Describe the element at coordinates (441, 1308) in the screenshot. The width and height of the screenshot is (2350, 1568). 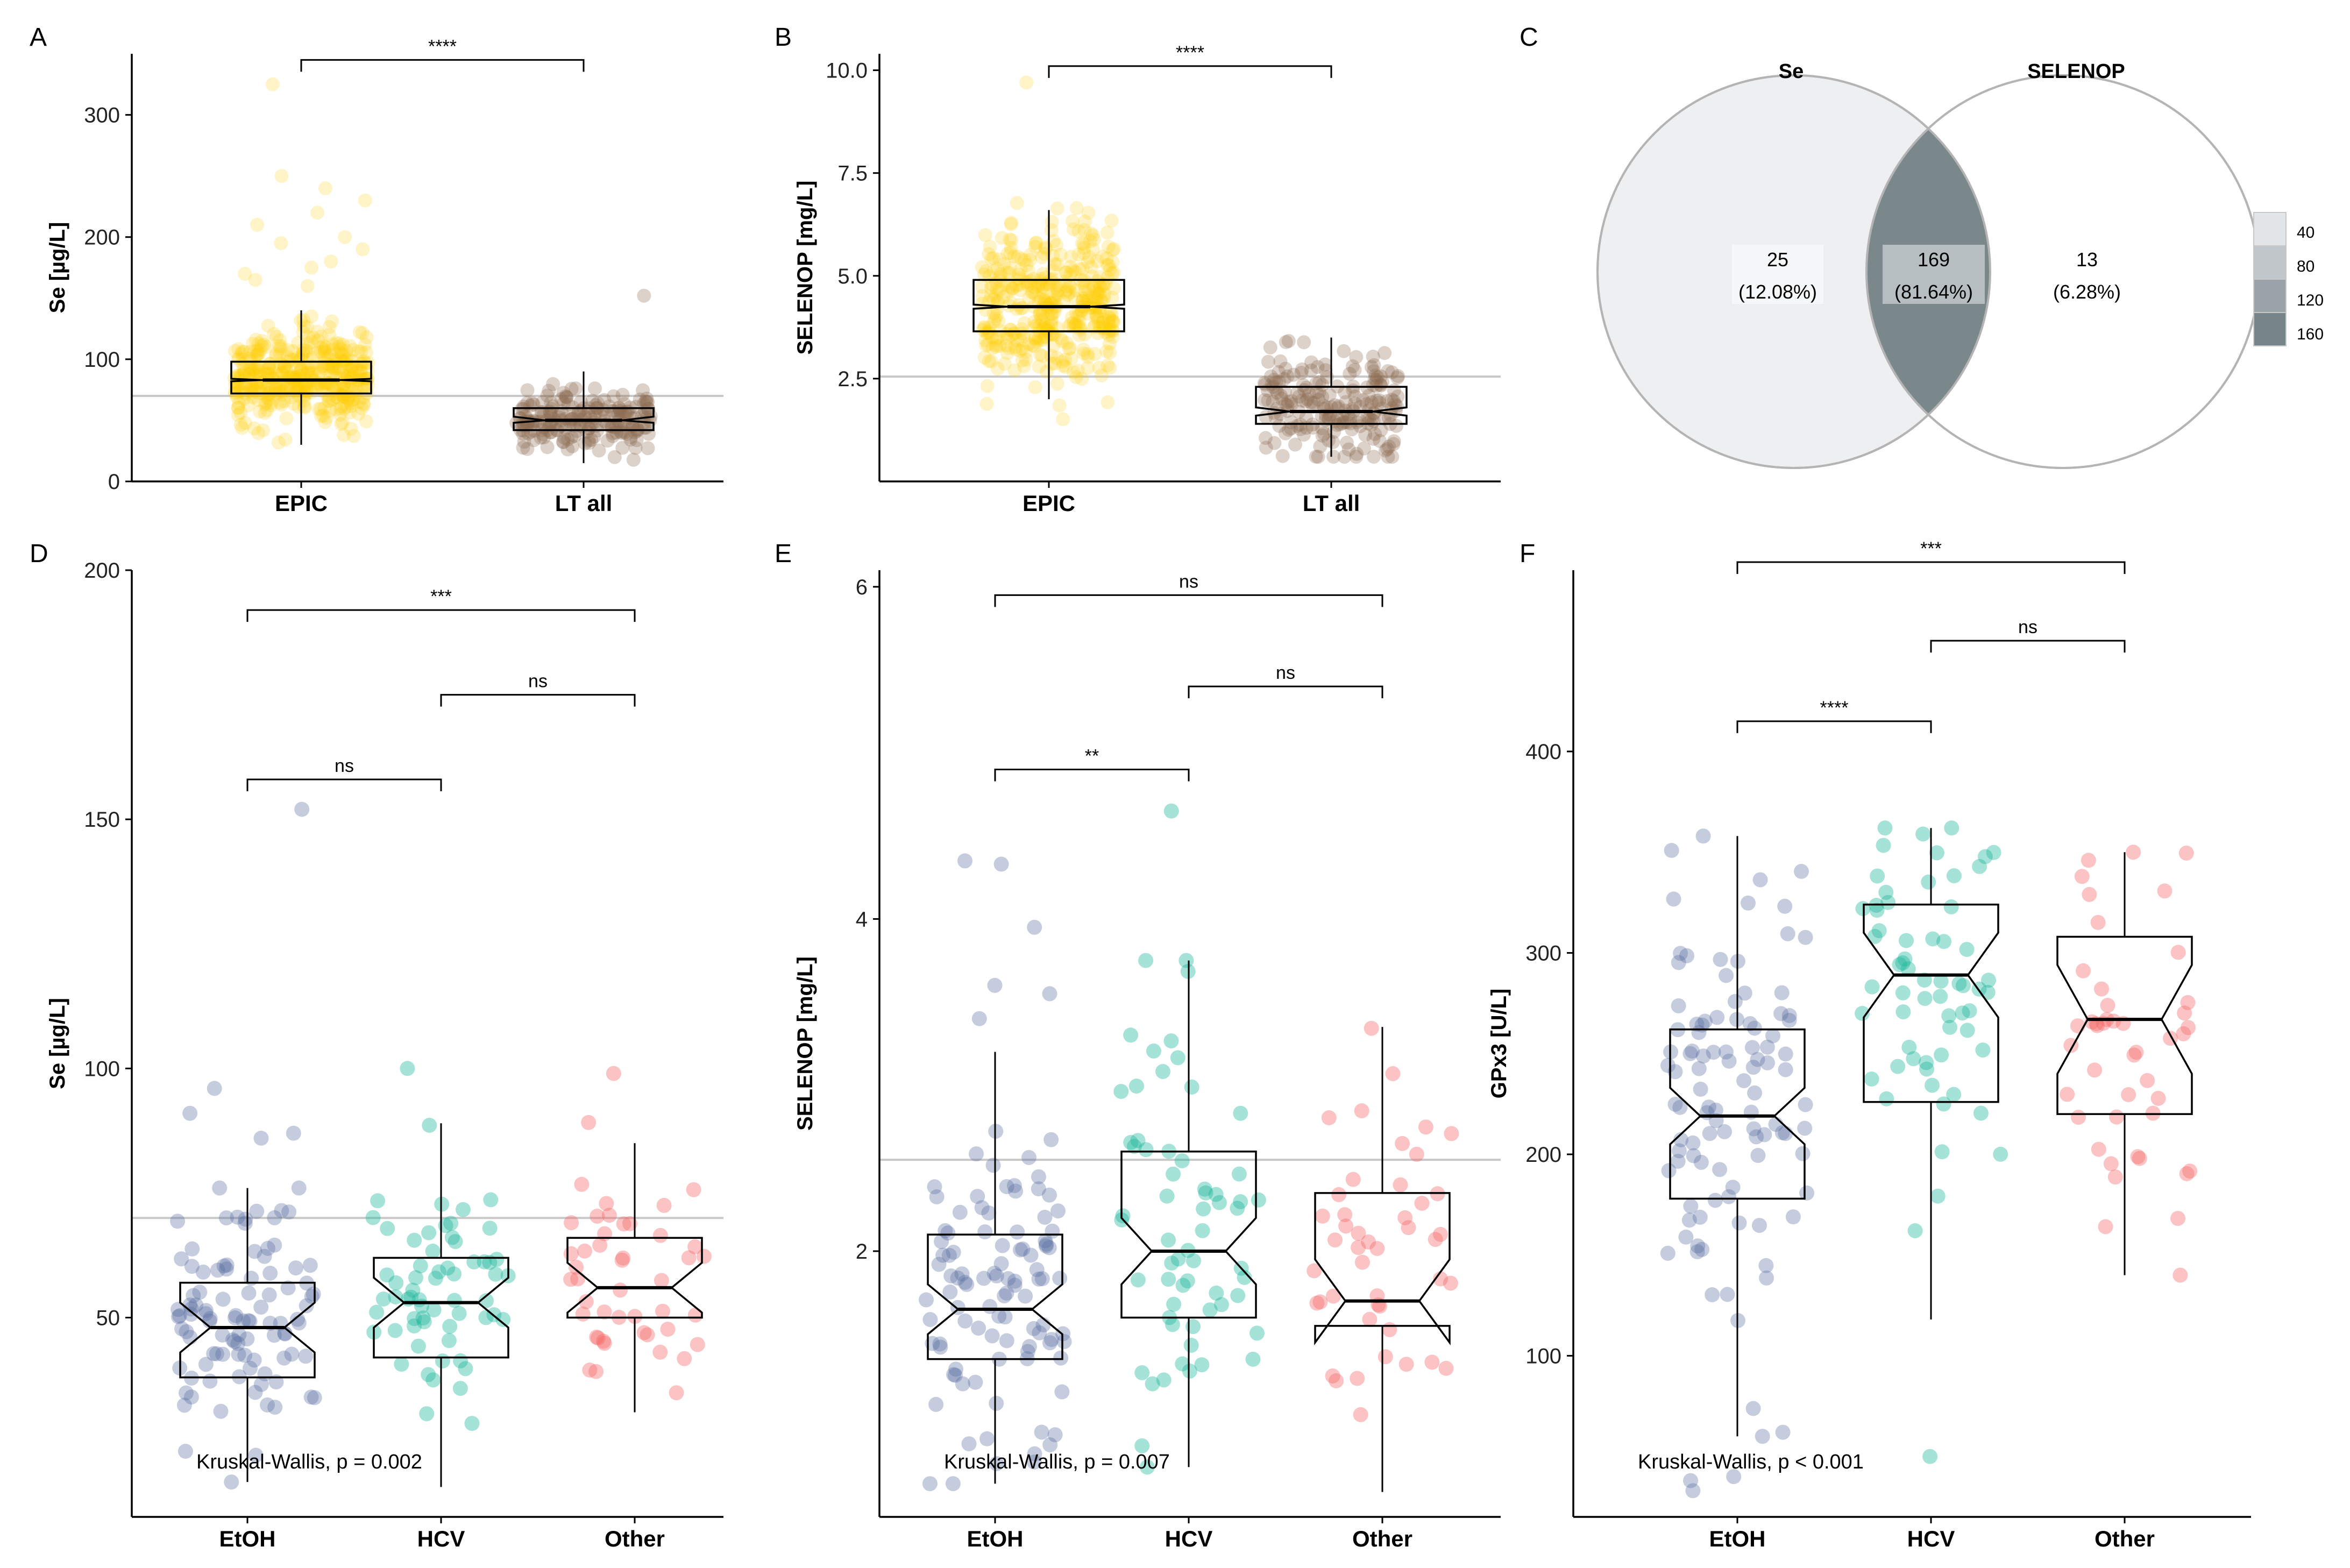
I see `panel-d-box-hcv` at that location.